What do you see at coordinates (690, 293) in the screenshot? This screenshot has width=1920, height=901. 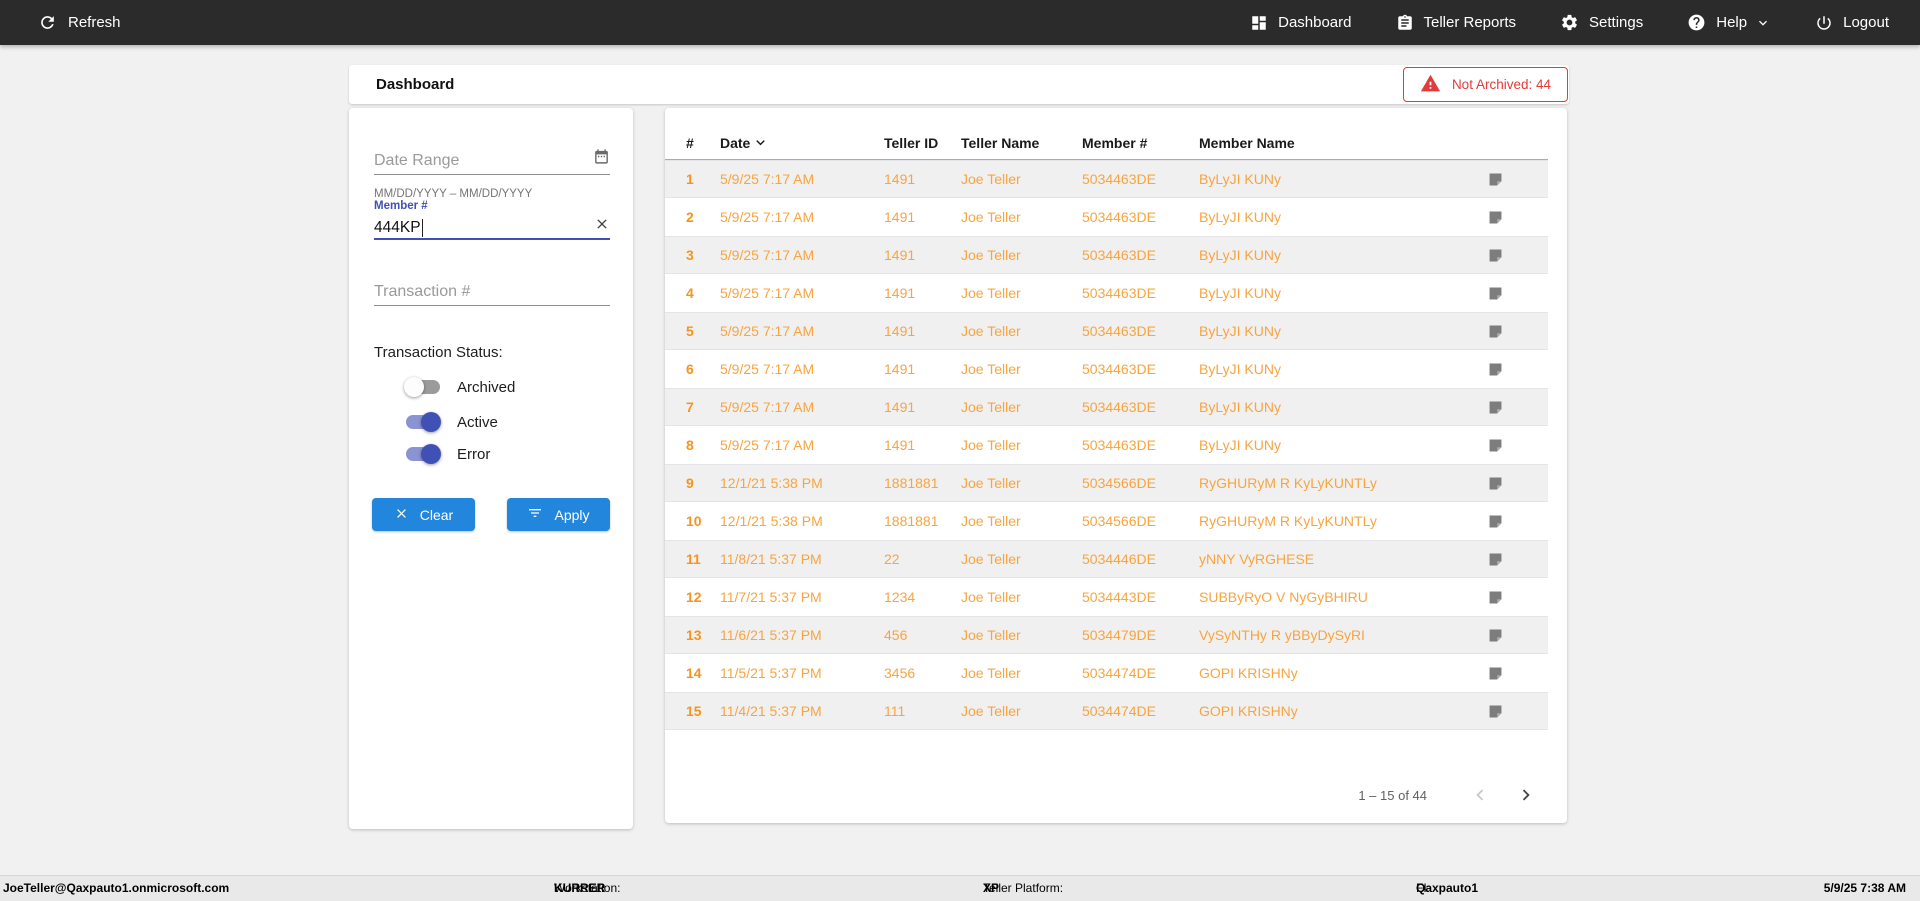 I see `row-number: 4` at bounding box center [690, 293].